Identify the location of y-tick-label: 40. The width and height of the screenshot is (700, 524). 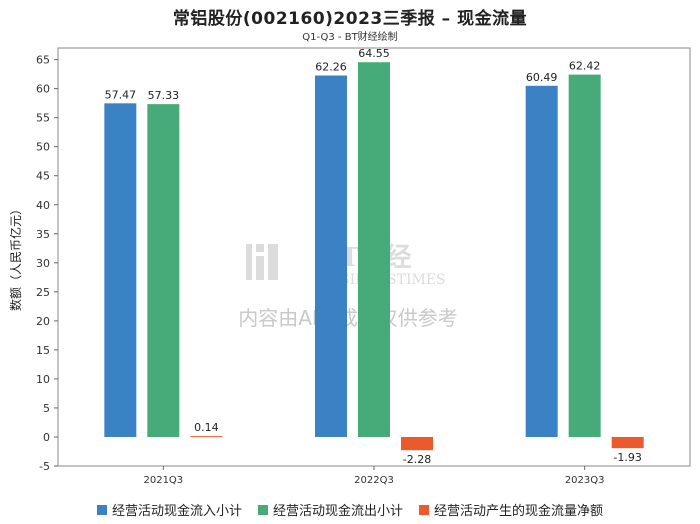
(43, 205).